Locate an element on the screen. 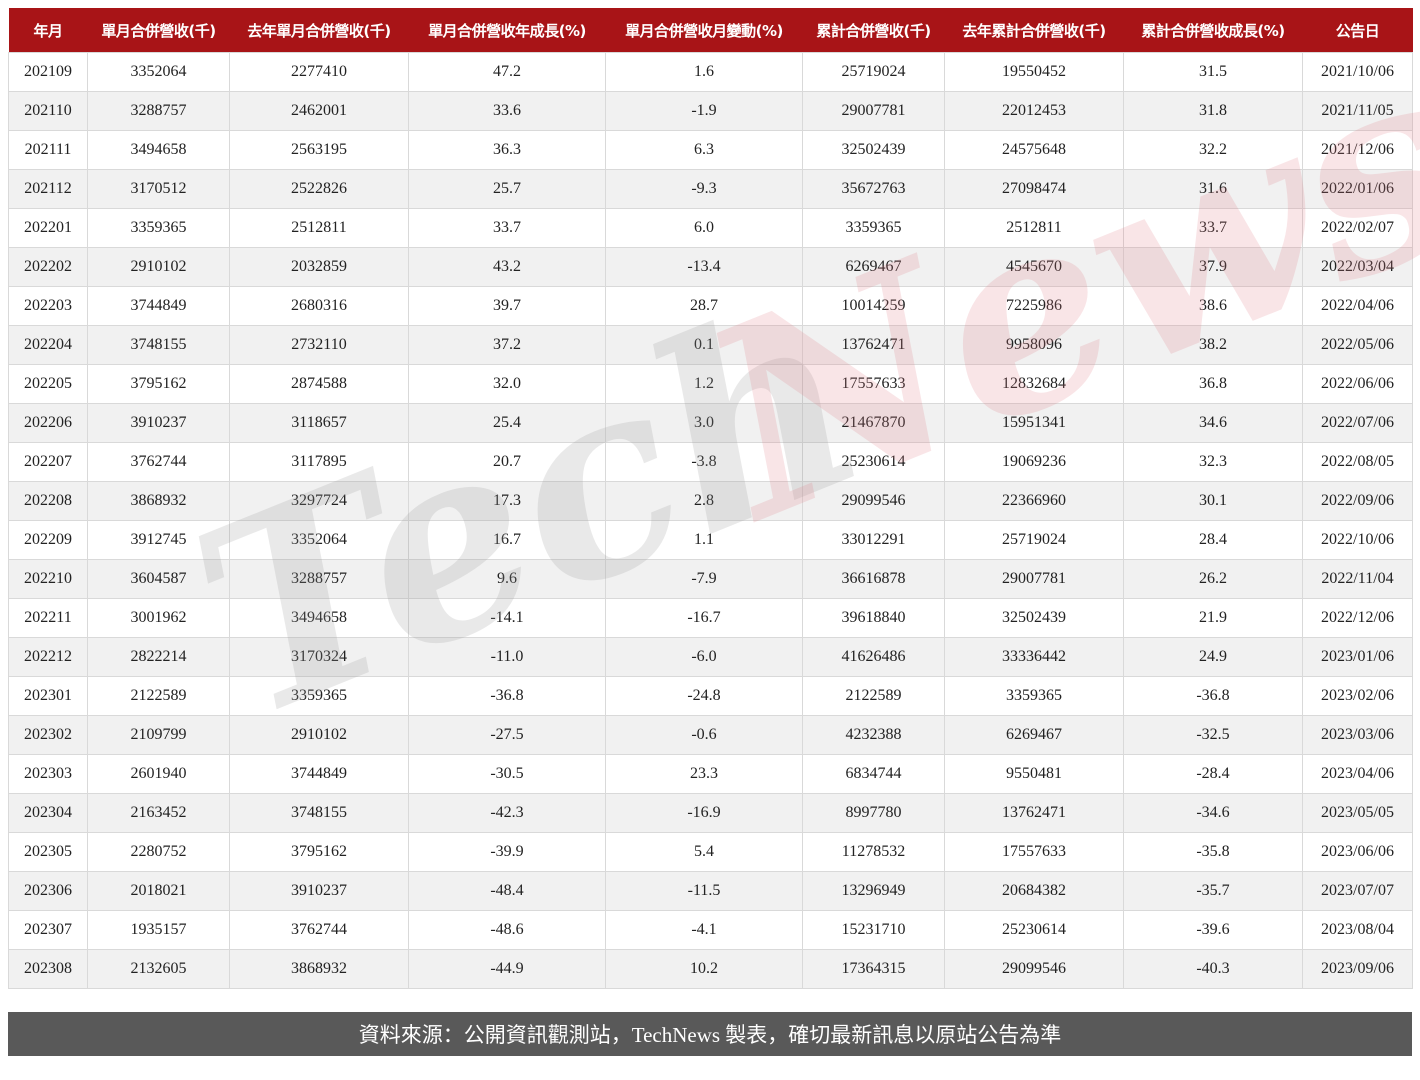  table-cell: 17557633 is located at coordinates (873, 384).